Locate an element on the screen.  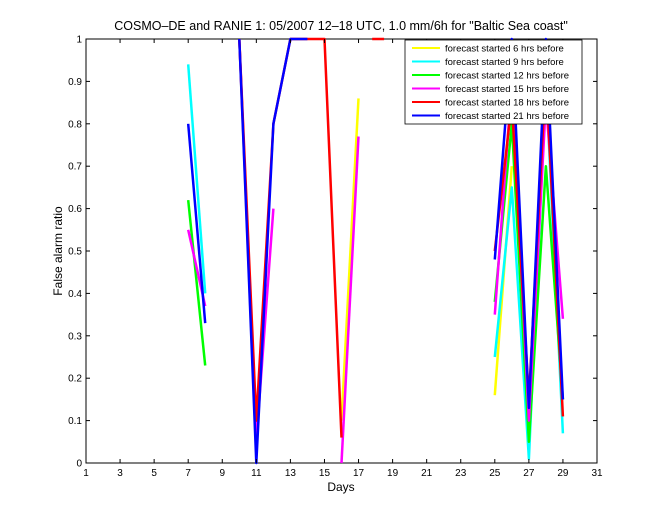
x-tick-label: 11 is located at coordinates (256, 473).